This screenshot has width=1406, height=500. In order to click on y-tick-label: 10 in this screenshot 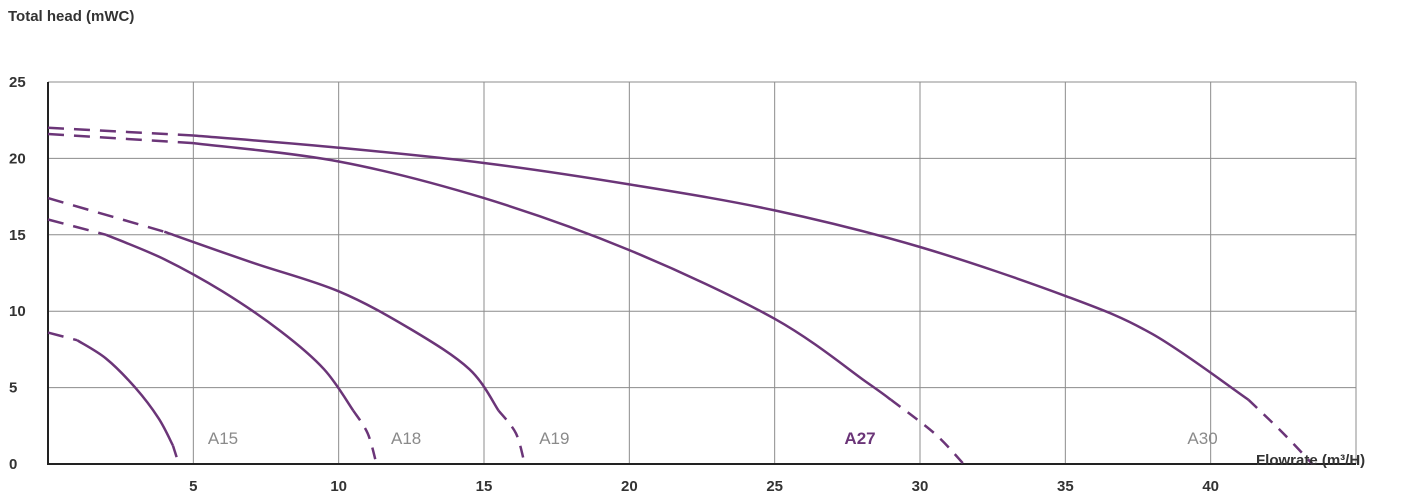, I will do `click(17, 311)`.